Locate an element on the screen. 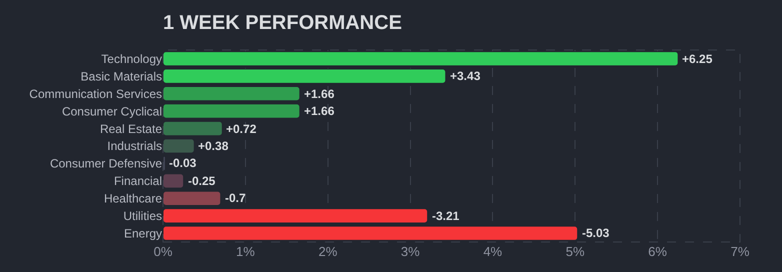 This screenshot has height=272, width=782. y-tick-label: Financial is located at coordinates (138, 181).